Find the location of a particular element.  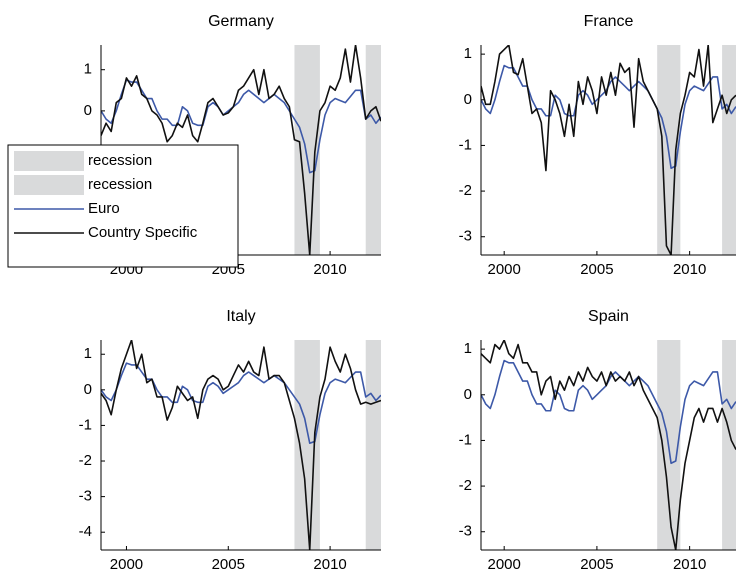

chart-title: Italy is located at coordinates (240, 316).